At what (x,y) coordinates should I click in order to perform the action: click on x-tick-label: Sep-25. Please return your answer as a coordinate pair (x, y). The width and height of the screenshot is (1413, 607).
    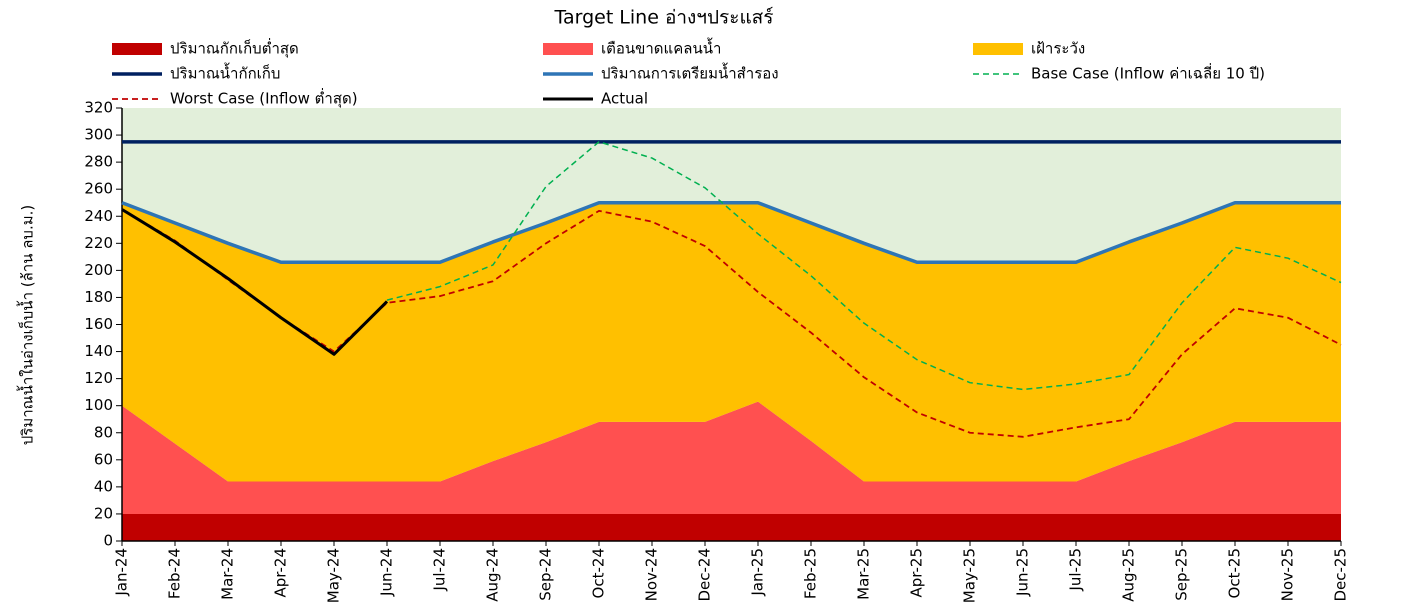
    Looking at the image, I should click on (1182, 574).